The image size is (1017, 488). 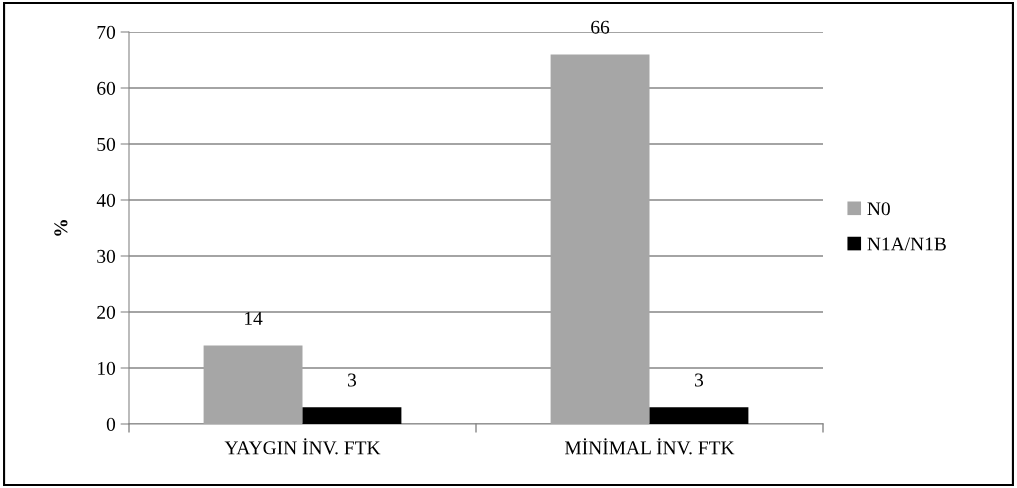 What do you see at coordinates (106, 88) in the screenshot?
I see `y-tick-label: 60` at bounding box center [106, 88].